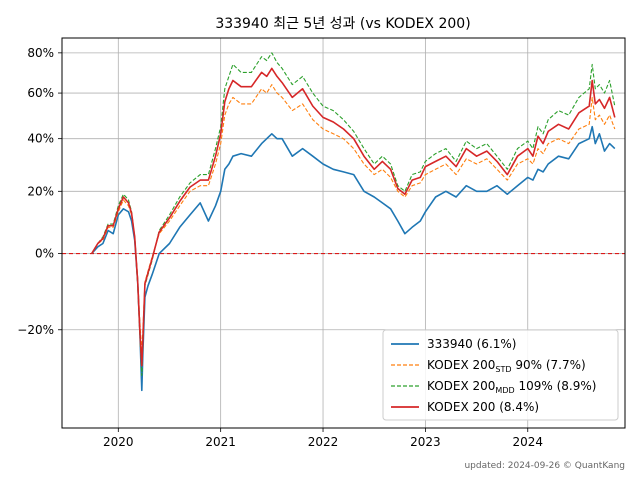  Describe the element at coordinates (544, 466) in the screenshot. I see `footer-credit: updated: 2024-09-26 © QuantKang` at that location.